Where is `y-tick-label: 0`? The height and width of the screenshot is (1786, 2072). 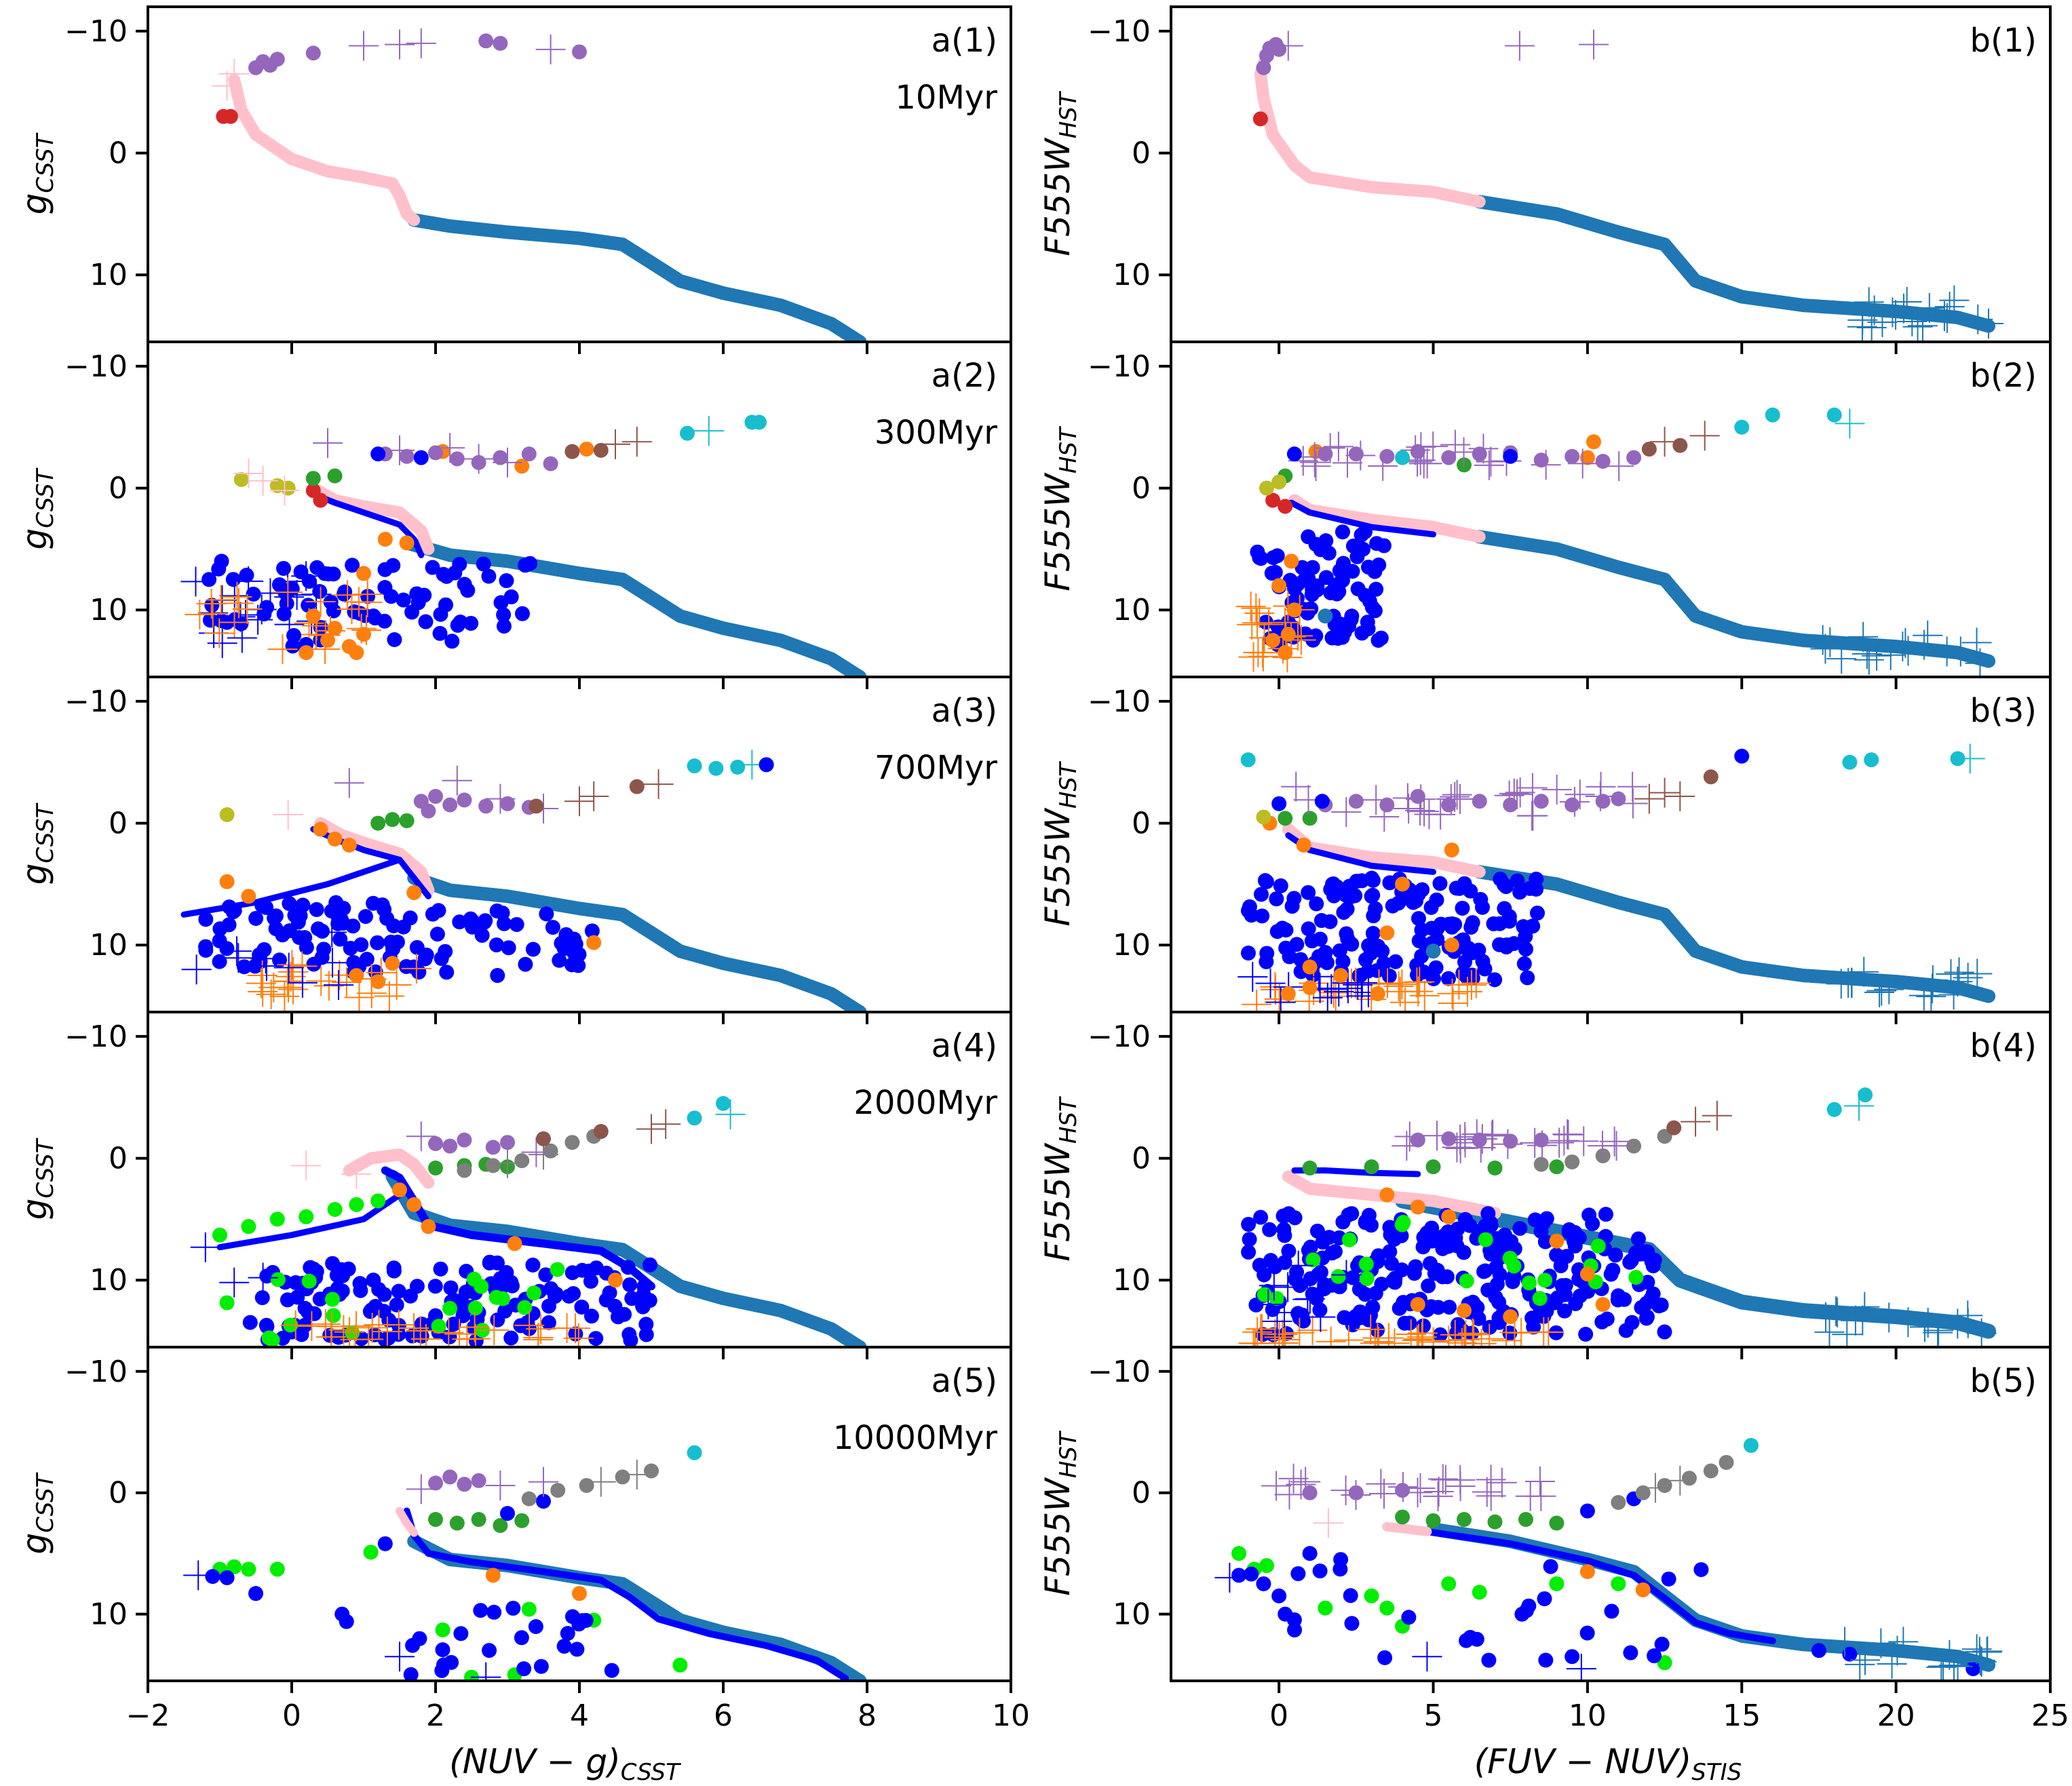
y-tick-label: 0 is located at coordinates (1141, 824).